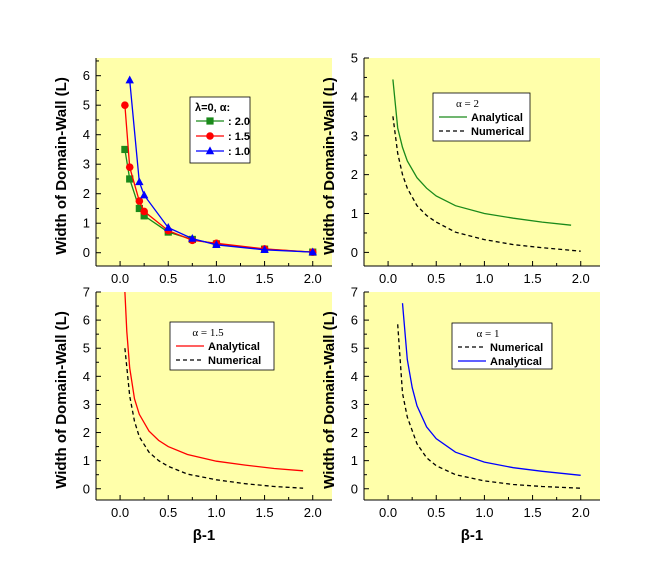 The height and width of the screenshot is (588, 664). What do you see at coordinates (467, 104) in the screenshot?
I see `legend-title: α = 2` at bounding box center [467, 104].